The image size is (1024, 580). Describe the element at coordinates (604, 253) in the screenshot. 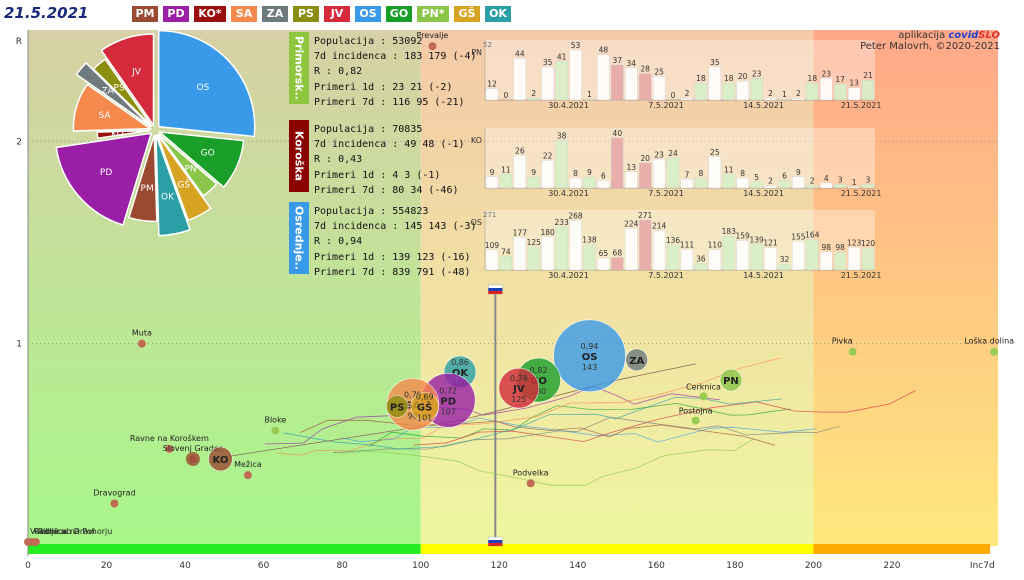

I see `mini-bar-label: 65` at that location.